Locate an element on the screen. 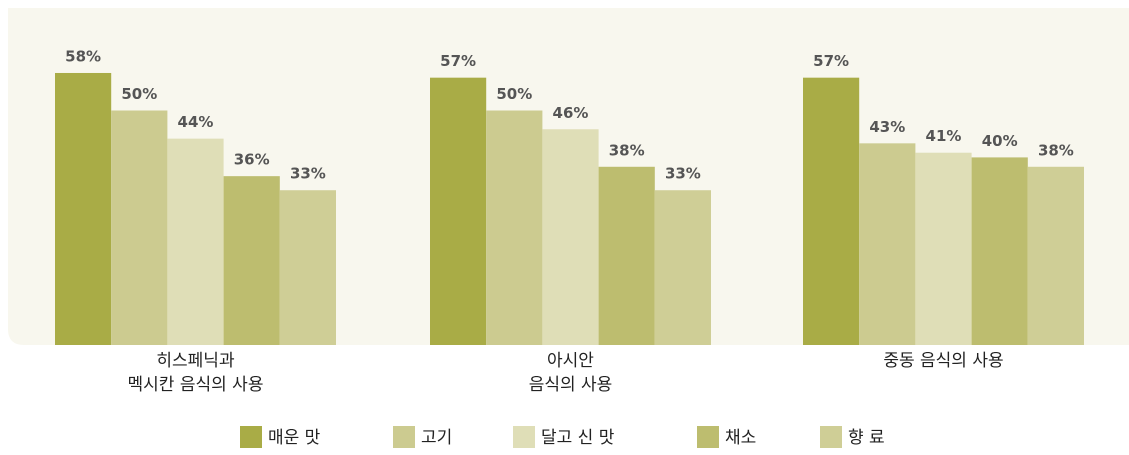 The image size is (1129, 455). value-label: 43% is located at coordinates (887, 127).